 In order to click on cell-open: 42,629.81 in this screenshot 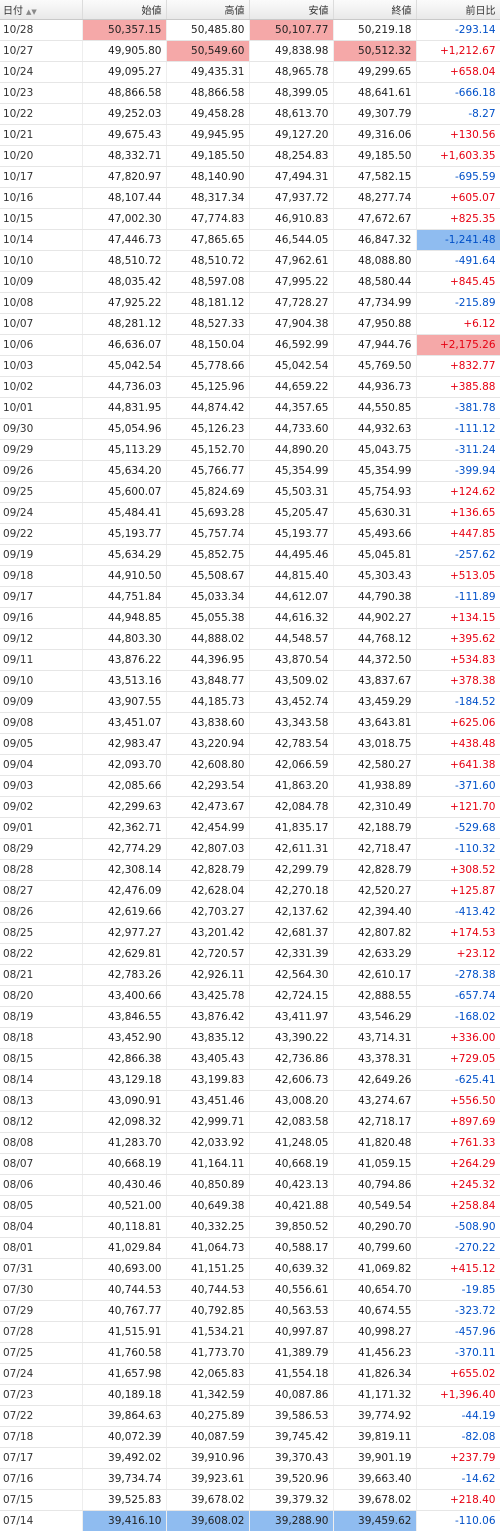, I will do `click(124, 954)`.